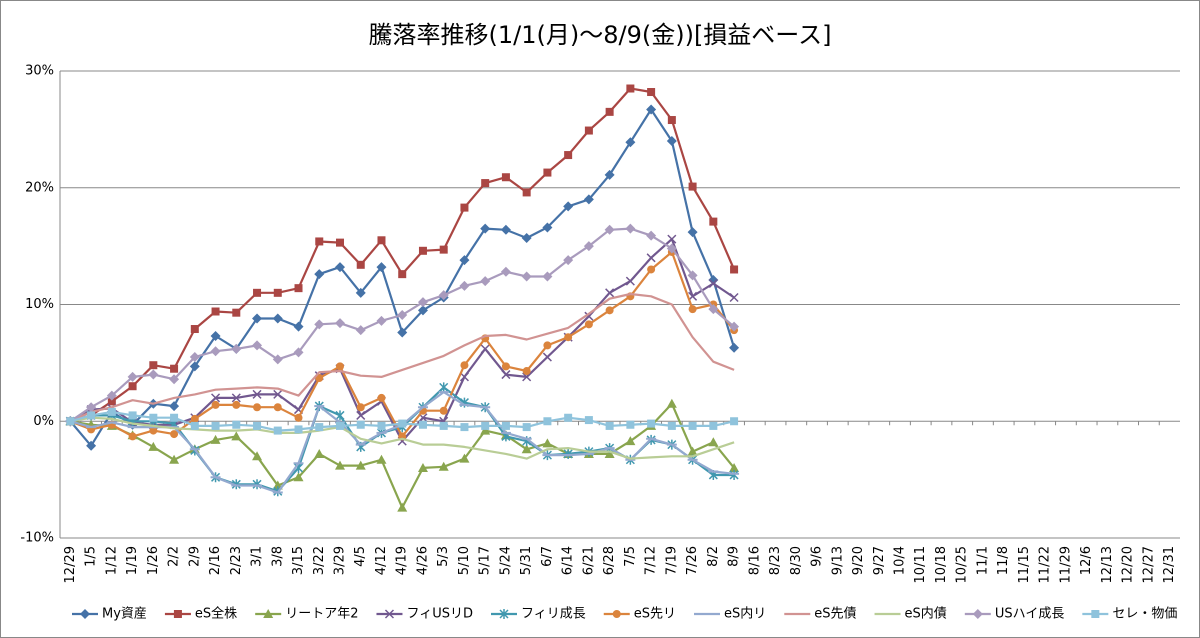  I want to click on x-tick-label: 11/15, so click(1024, 564).